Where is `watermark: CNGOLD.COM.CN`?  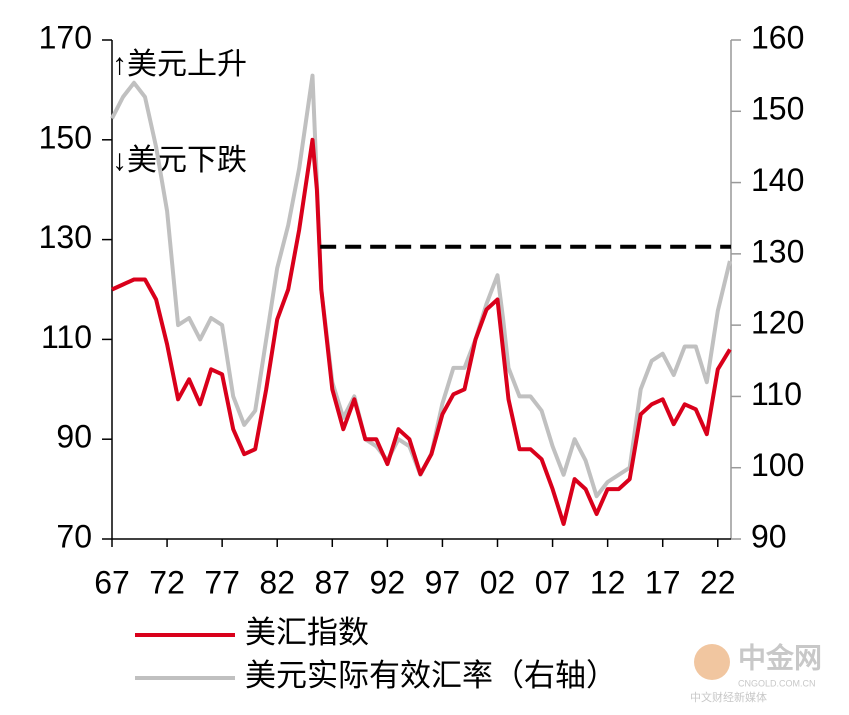
watermark: CNGOLD.COM.CN is located at coordinates (777, 683).